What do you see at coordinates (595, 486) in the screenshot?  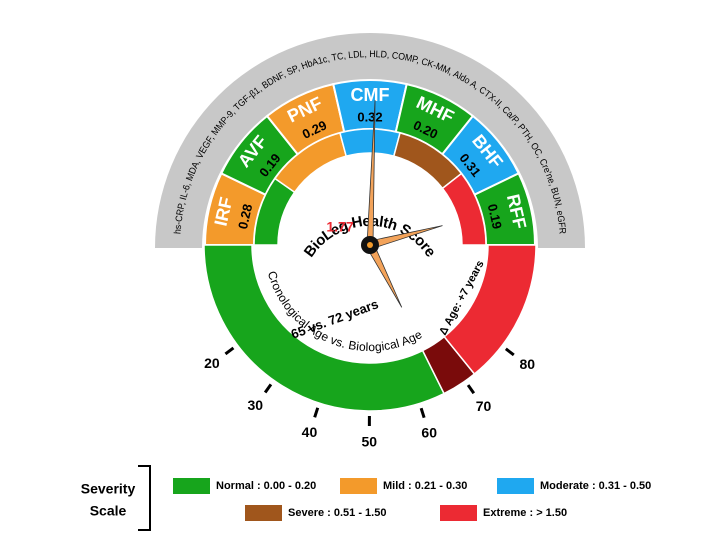 I see `legend-label: Moderate : 0.31 - 0.50` at bounding box center [595, 486].